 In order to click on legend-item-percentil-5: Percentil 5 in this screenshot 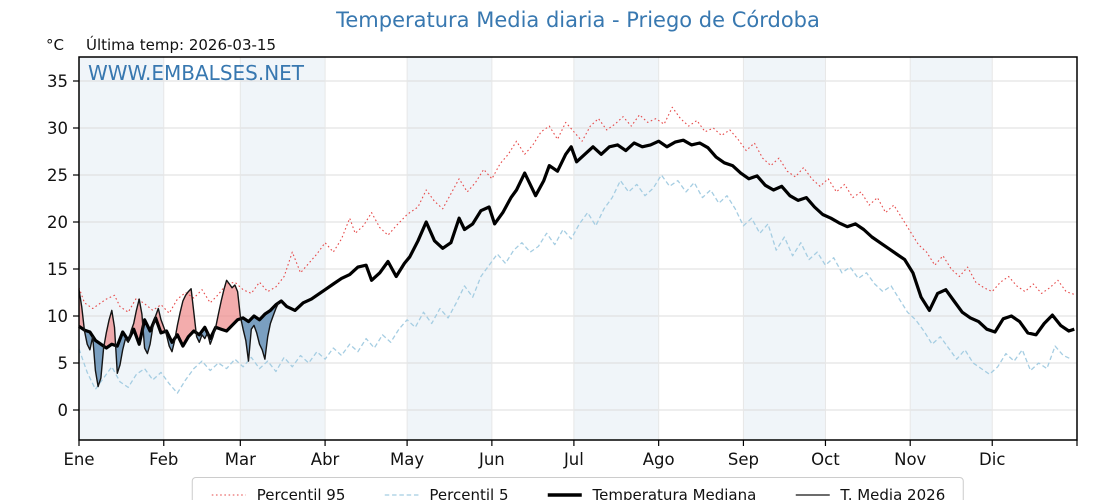, I will do `click(445, 493)`.